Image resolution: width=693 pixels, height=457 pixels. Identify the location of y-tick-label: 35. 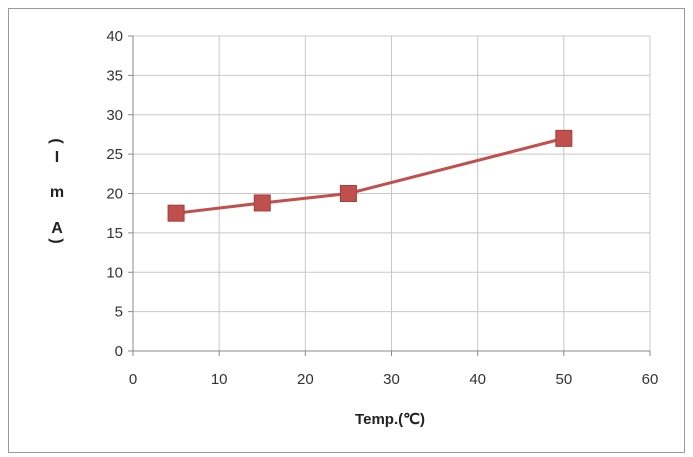
(114, 75).